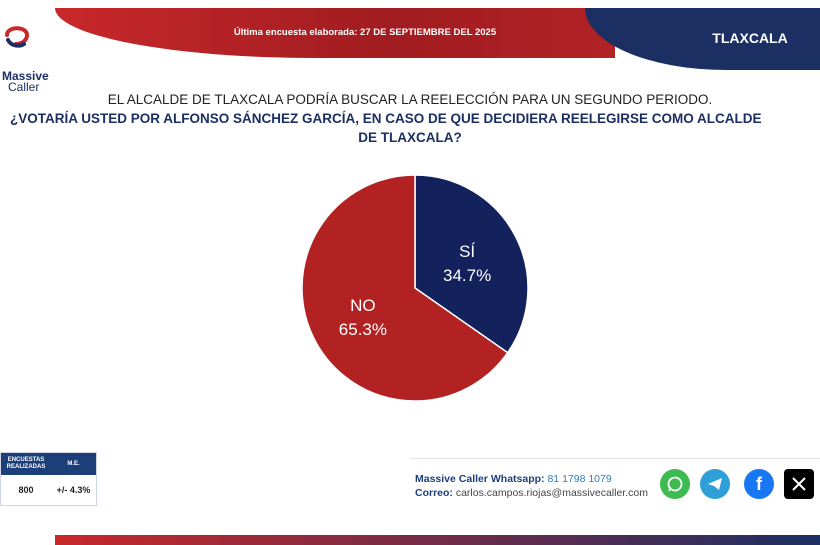  What do you see at coordinates (551, 493) in the screenshot?
I see `email-address: carlos.campos.riojas@massivecaller.com` at bounding box center [551, 493].